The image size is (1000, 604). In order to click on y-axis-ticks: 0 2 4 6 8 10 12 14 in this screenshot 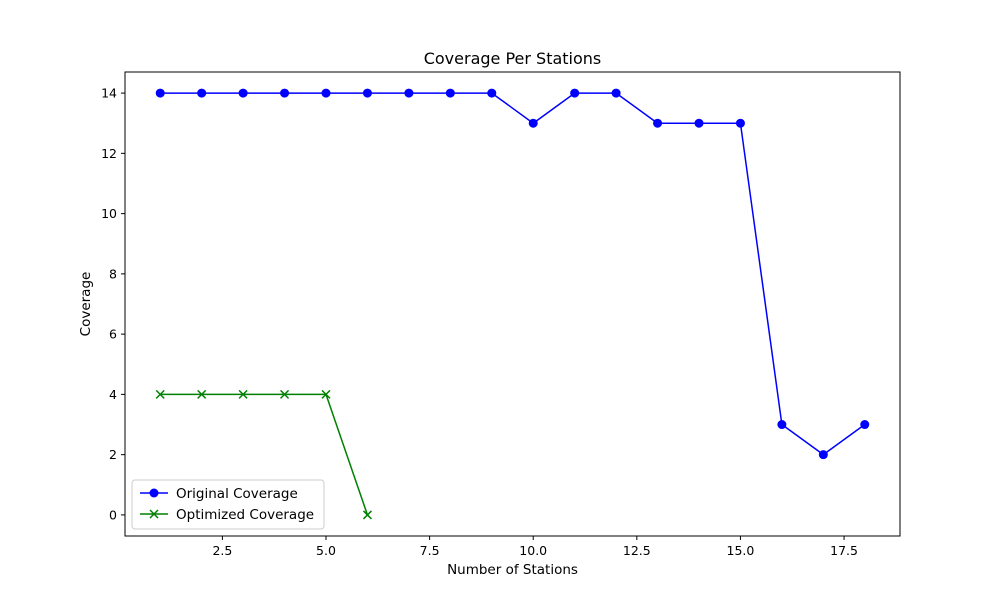, I will do `click(113, 304)`.